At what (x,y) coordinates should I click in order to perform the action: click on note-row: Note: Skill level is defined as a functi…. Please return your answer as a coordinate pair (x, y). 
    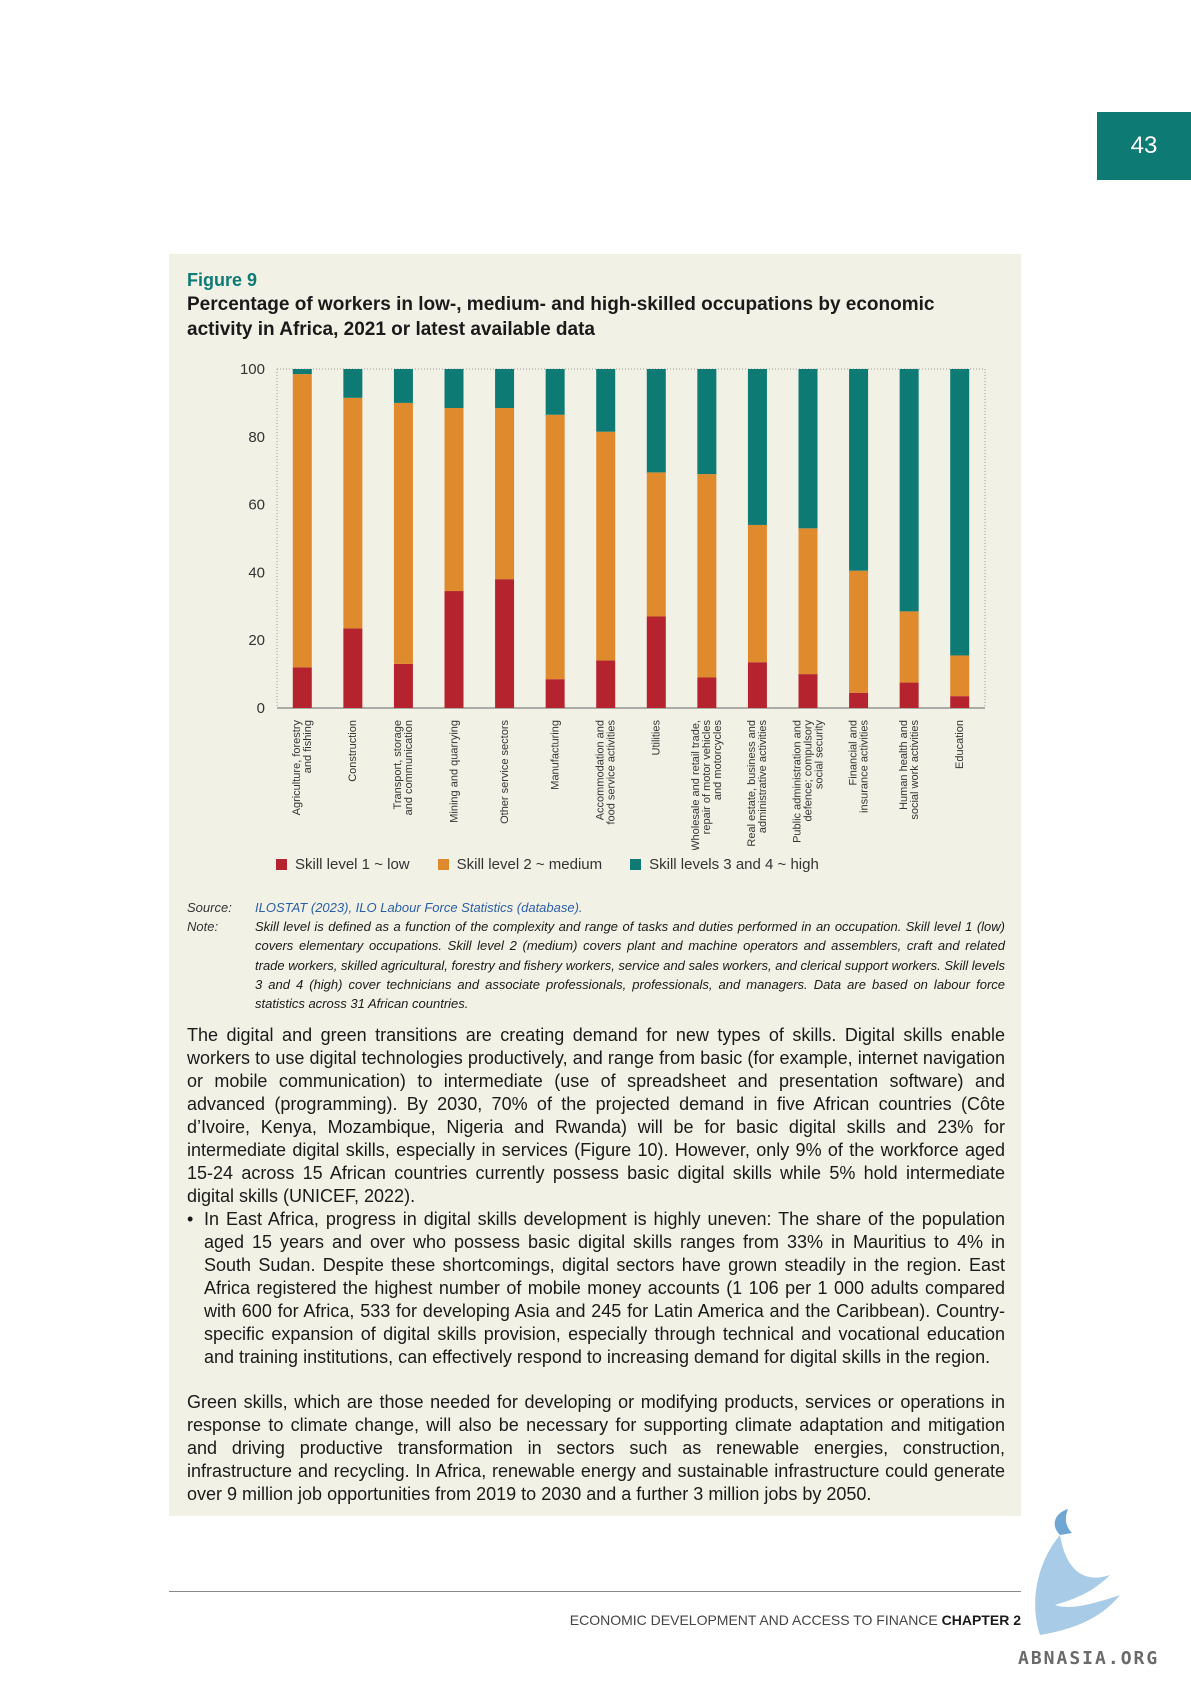
    Looking at the image, I should click on (596, 965).